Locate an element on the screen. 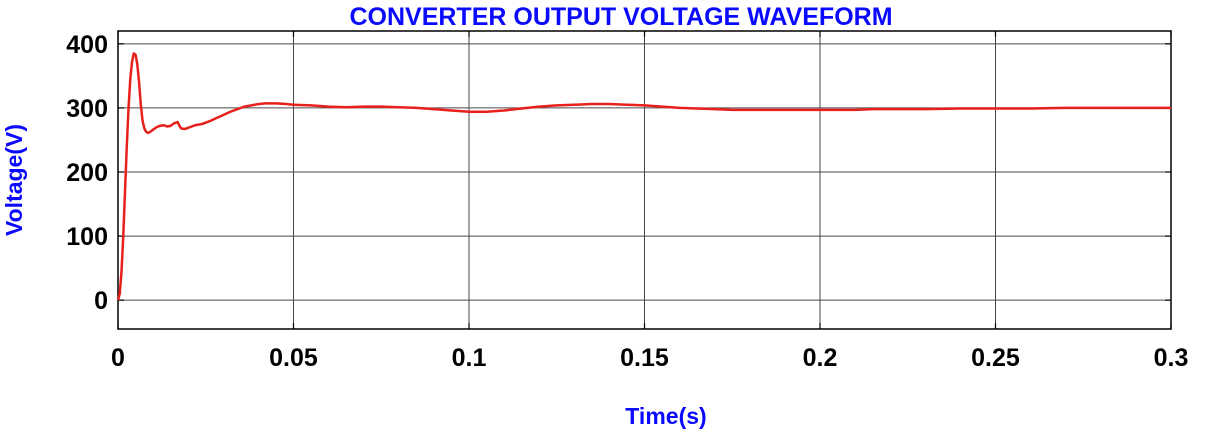 Image resolution: width=1205 pixels, height=441 pixels. x-tick-label: 0.3 is located at coordinates (1171, 358).